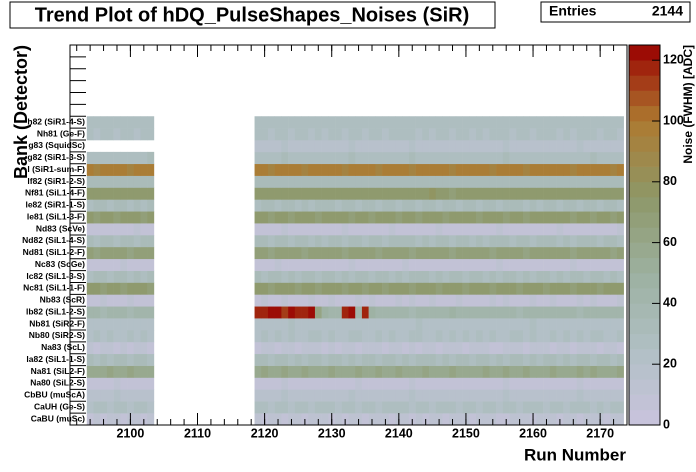  Describe the element at coordinates (667, 11) in the screenshot. I see `stats-value: 2144` at that location.